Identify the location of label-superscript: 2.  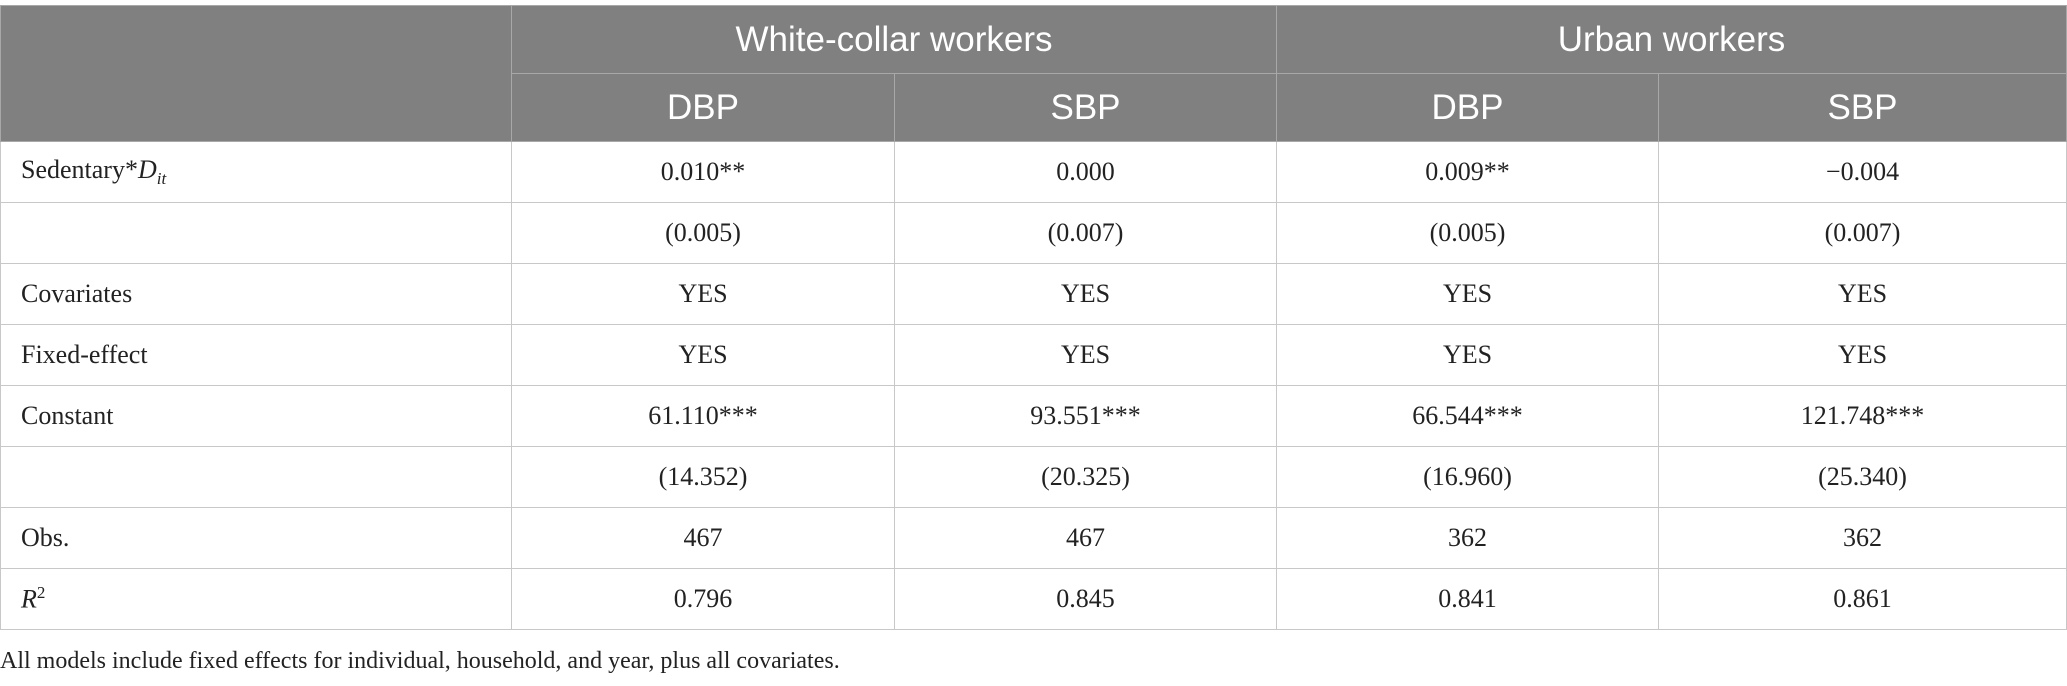
(41, 593).